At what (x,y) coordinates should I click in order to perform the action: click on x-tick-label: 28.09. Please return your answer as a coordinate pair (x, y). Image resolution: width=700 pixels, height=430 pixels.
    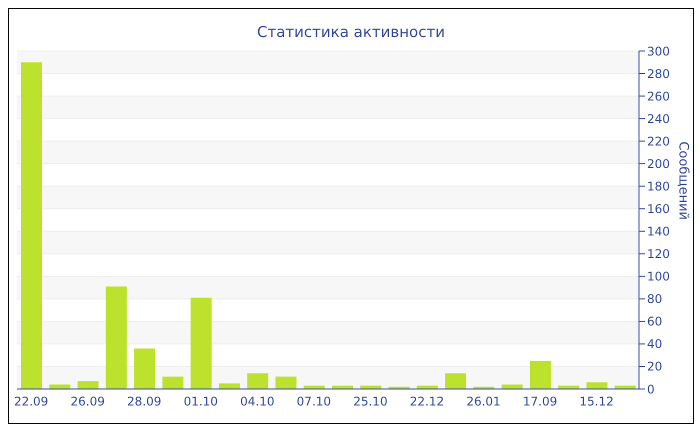
    Looking at the image, I should click on (144, 401).